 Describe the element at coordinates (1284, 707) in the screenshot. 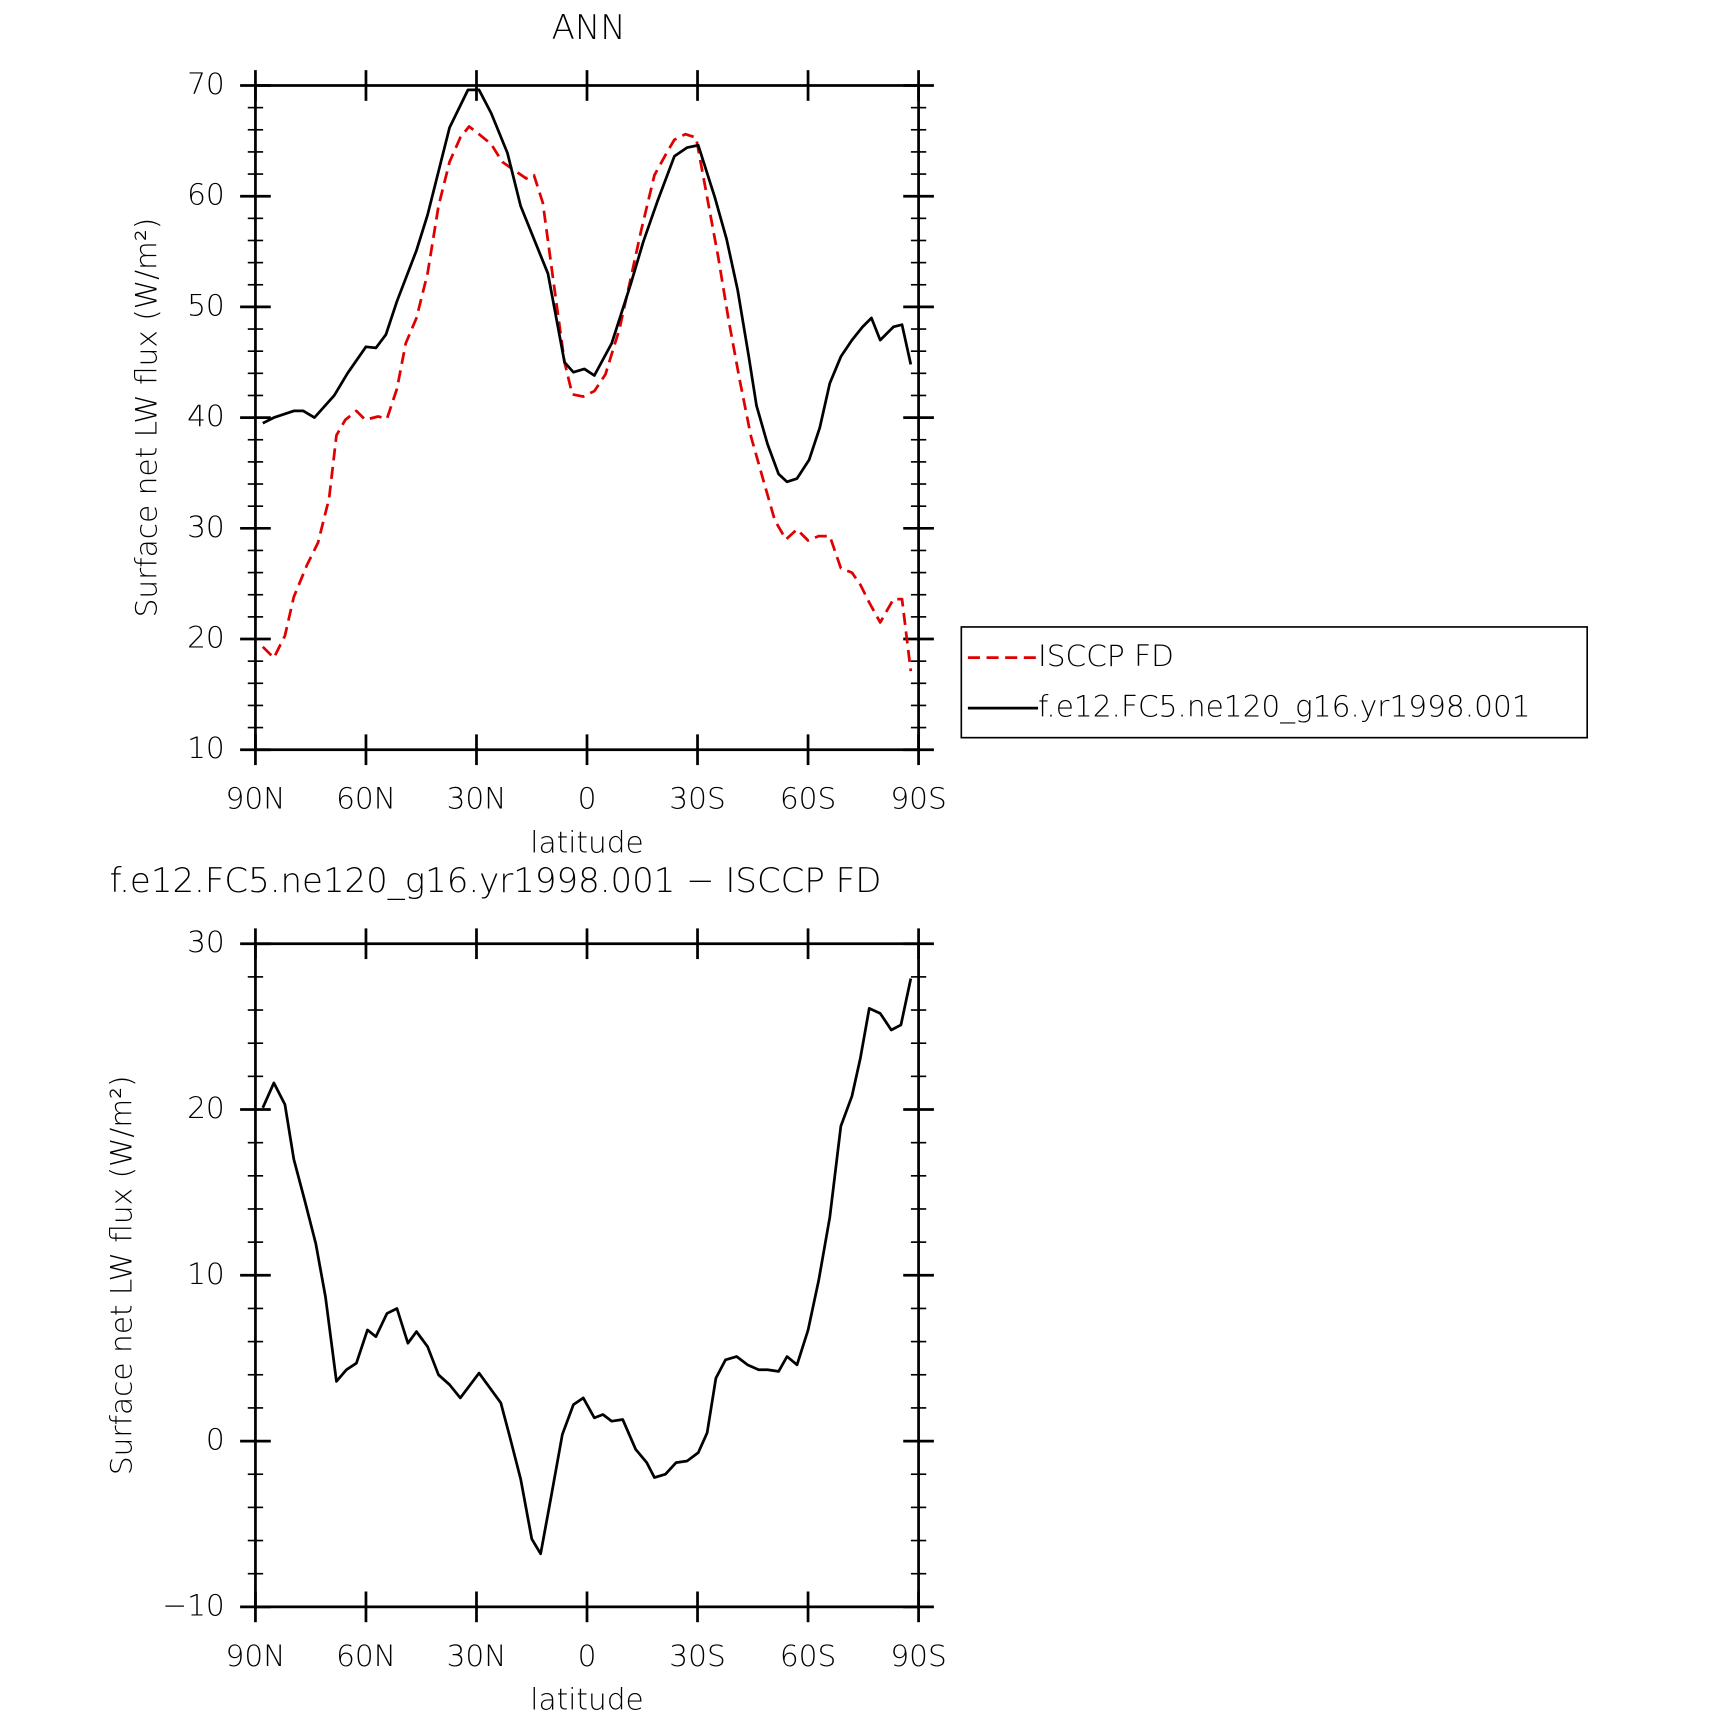

I see `legend-label: f.e12.FC5.ne120_g16.yr1998.001` at that location.